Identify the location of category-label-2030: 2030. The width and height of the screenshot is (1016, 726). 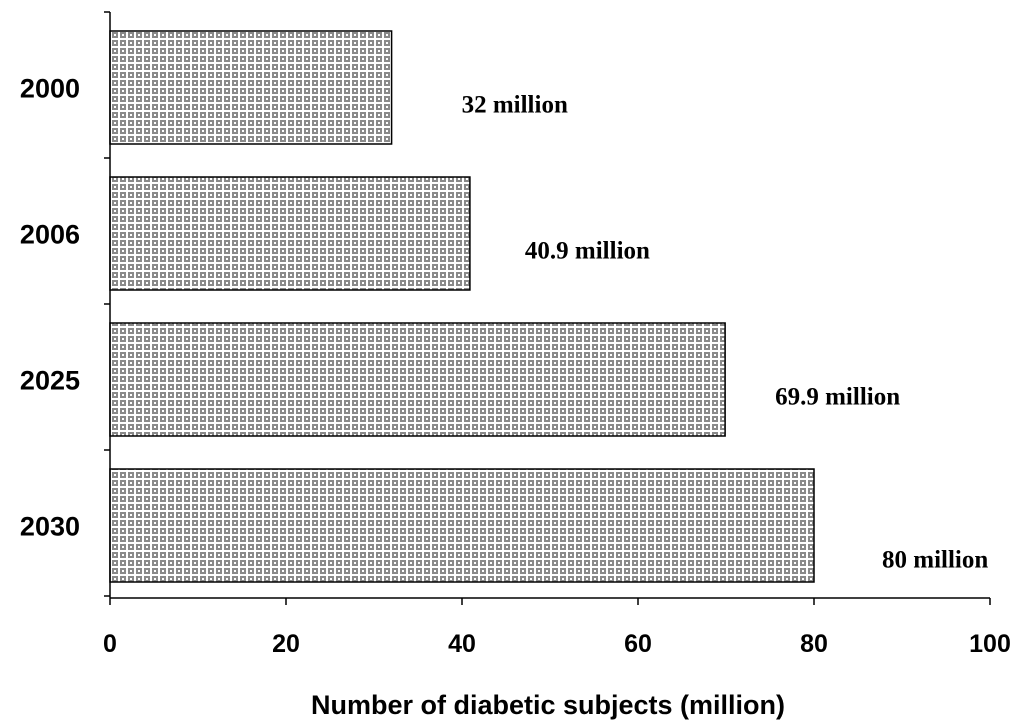
(50, 527).